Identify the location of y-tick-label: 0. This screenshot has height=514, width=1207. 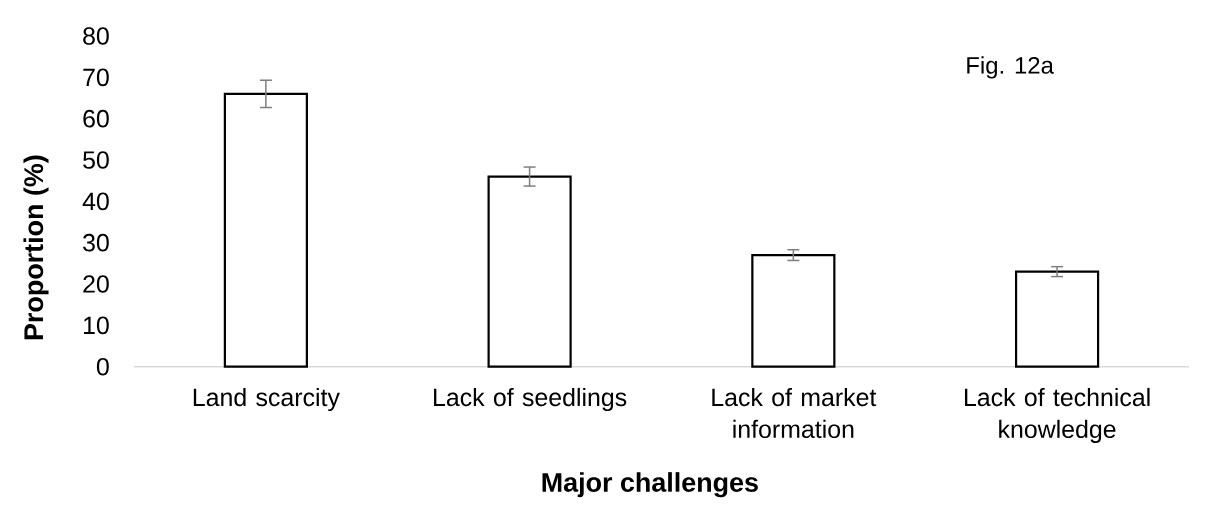
(102, 366).